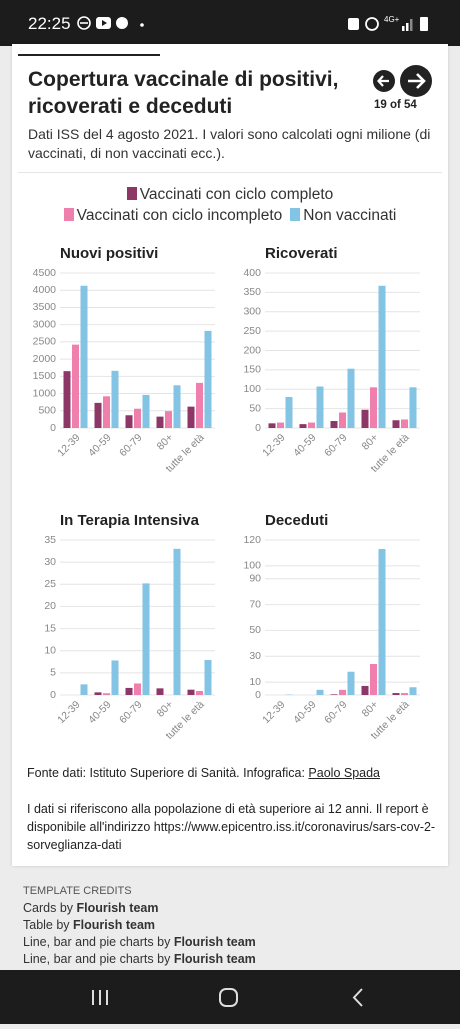 The image size is (460, 1029). Describe the element at coordinates (344, 773) in the screenshot. I see `author-link: Paolo Spada` at that location.